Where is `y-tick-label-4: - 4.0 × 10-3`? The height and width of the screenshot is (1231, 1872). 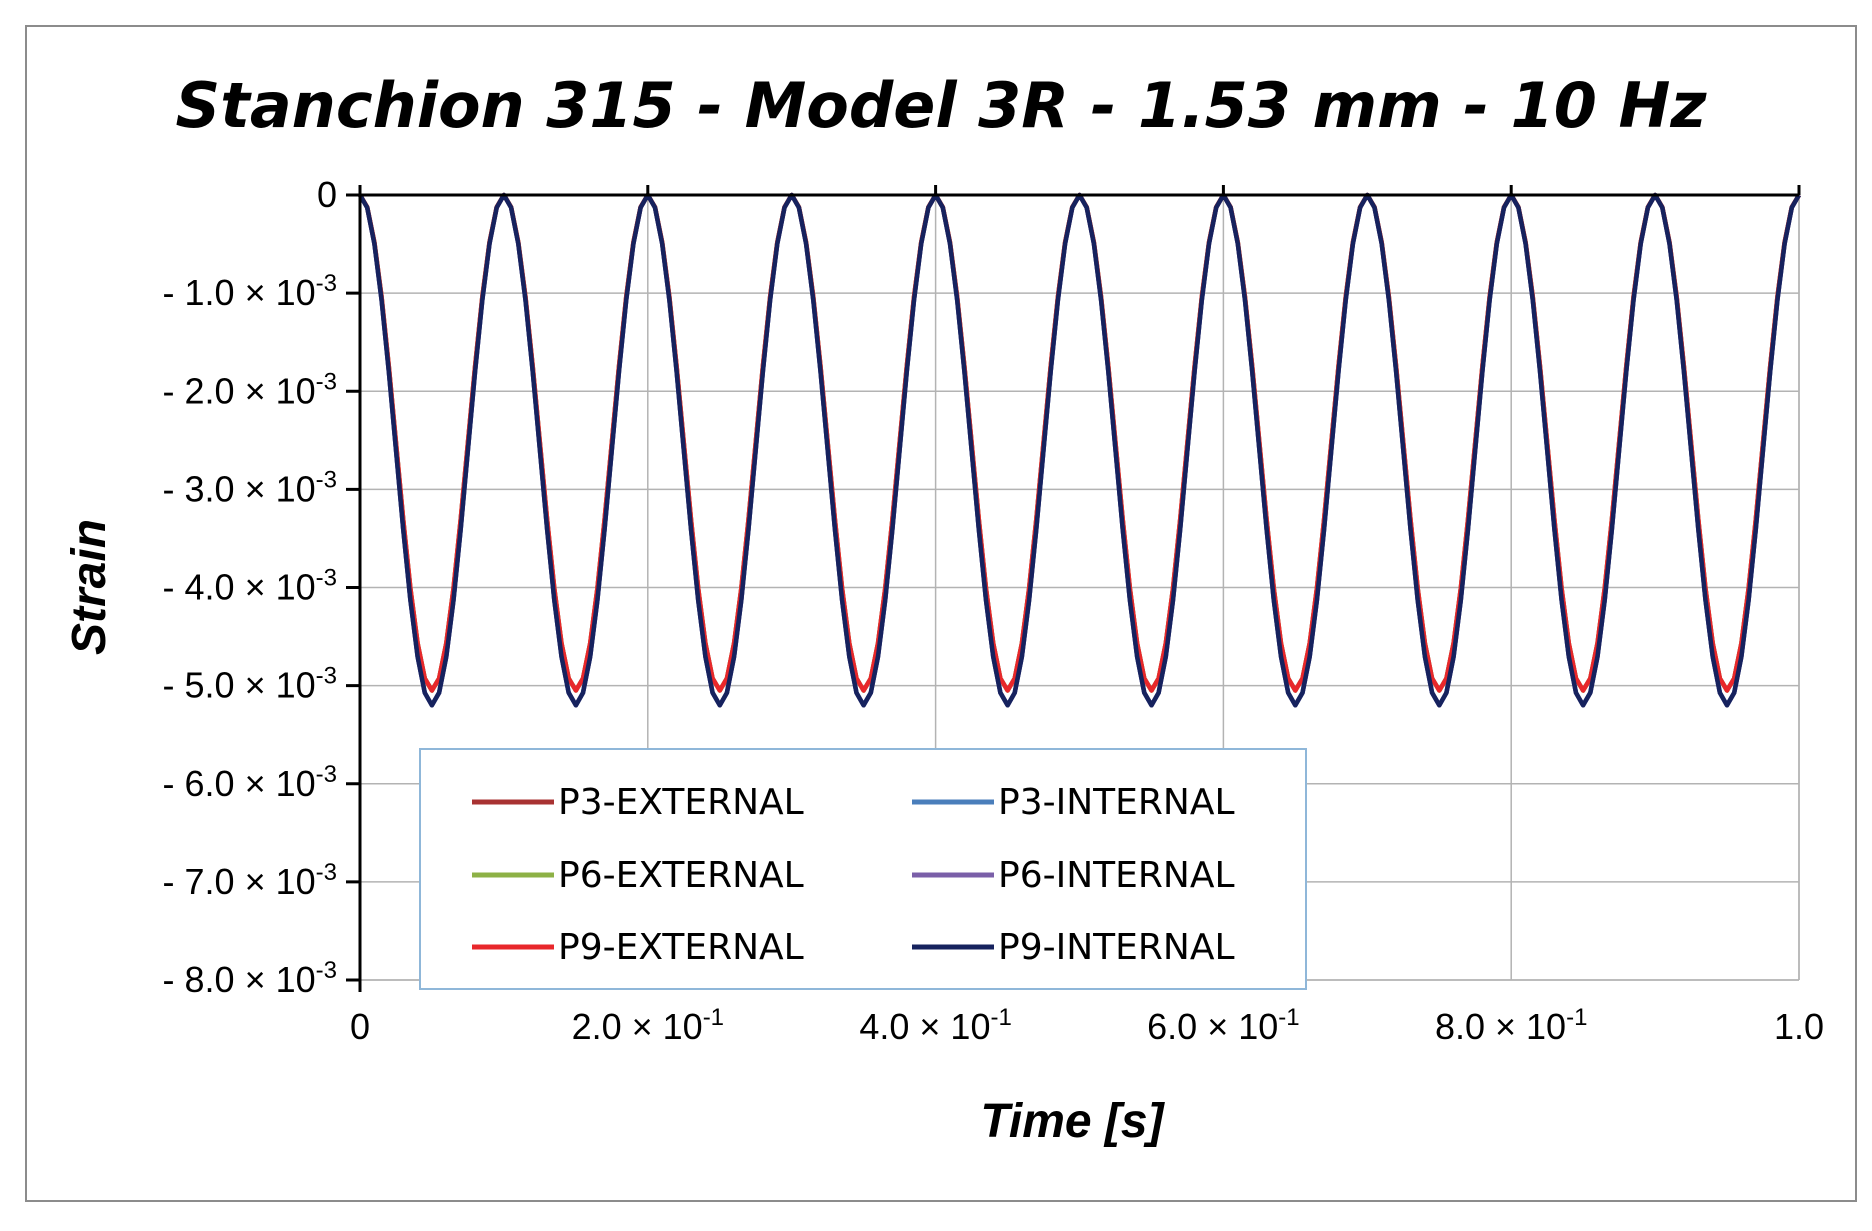
y-tick-label-4: - 4.0 × 10-3 is located at coordinates (250, 586).